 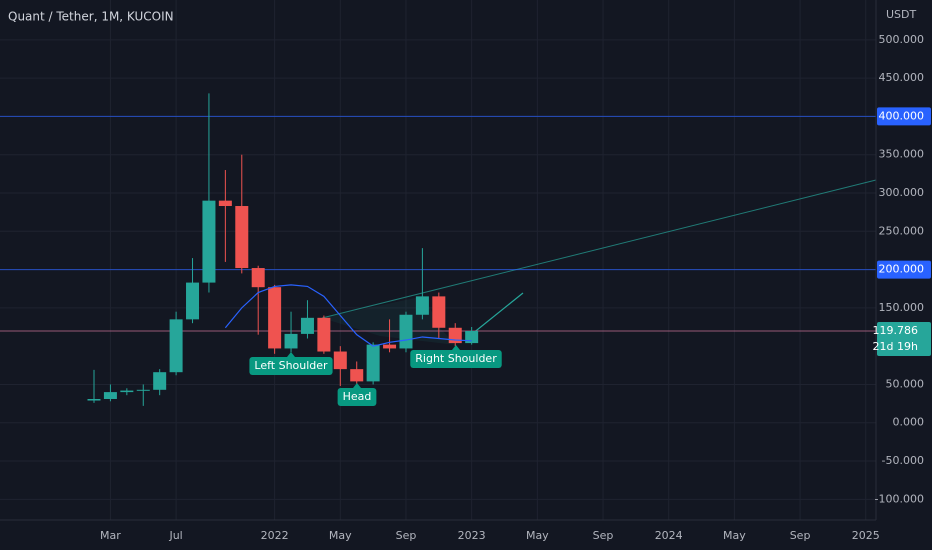 I want to click on x-tick-label: Jul, so click(x=175, y=535).